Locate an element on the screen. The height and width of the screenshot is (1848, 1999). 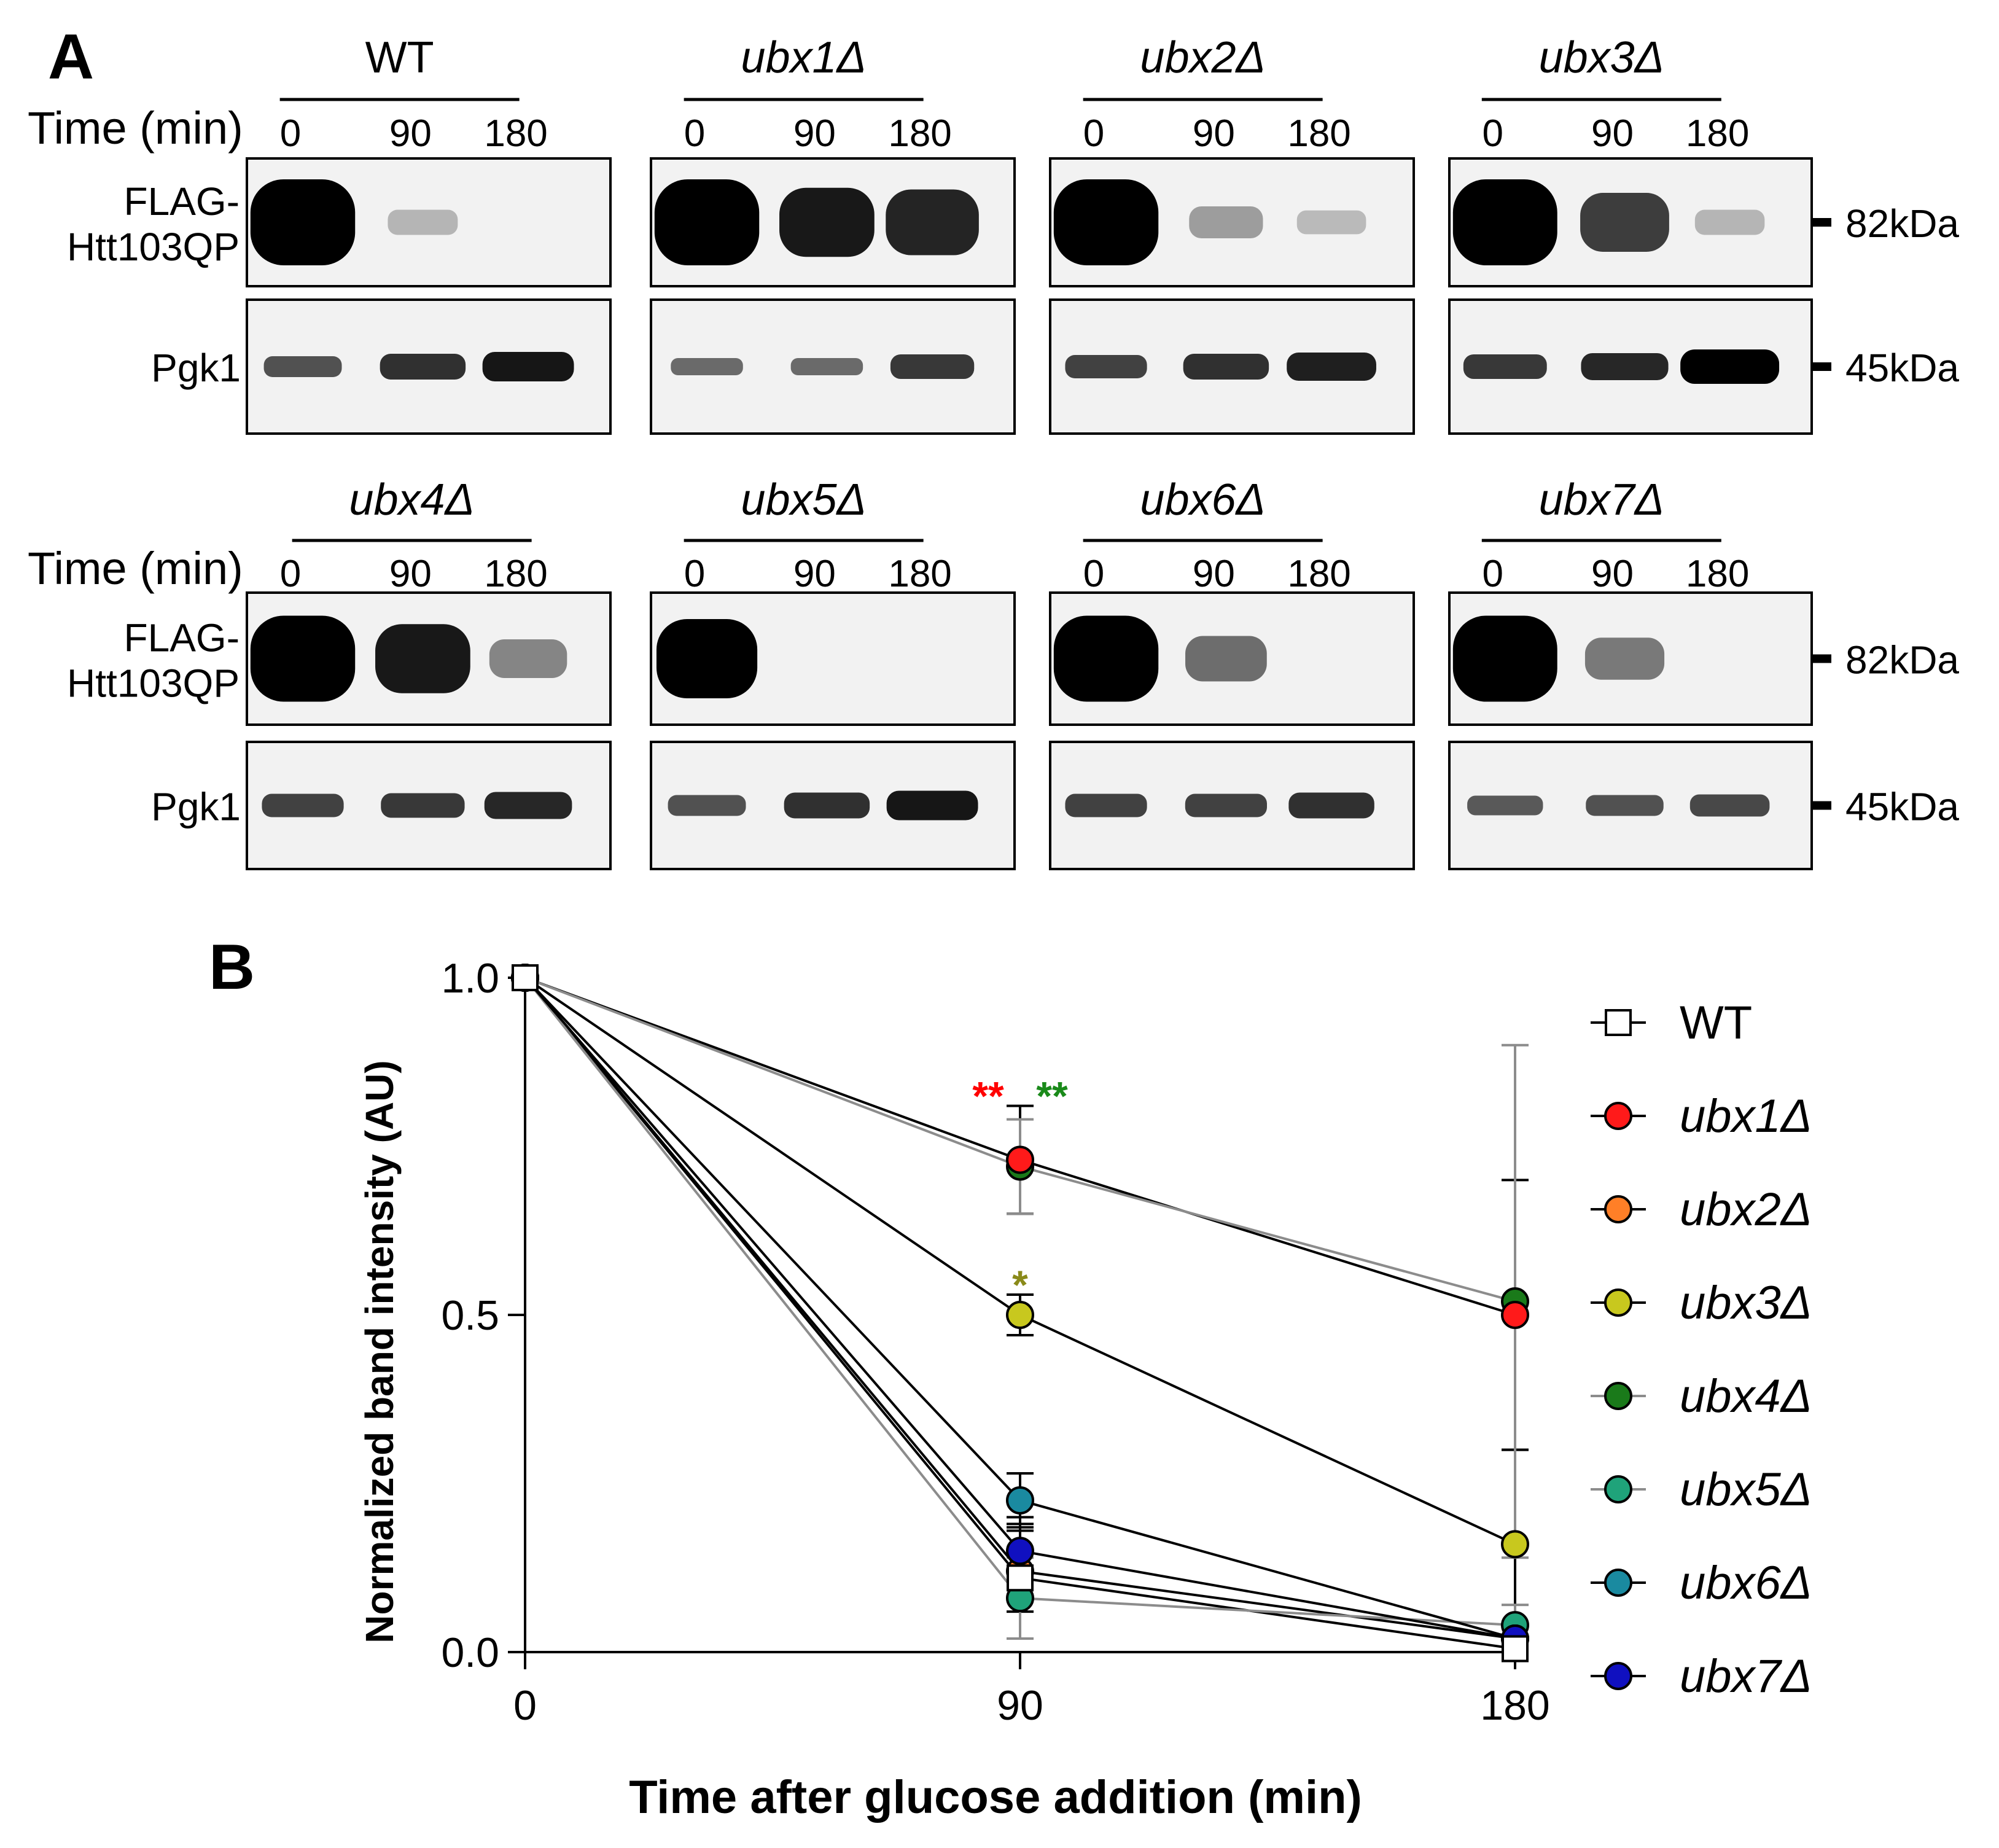
strain-title: ubx2Δ is located at coordinates (1203, 57).